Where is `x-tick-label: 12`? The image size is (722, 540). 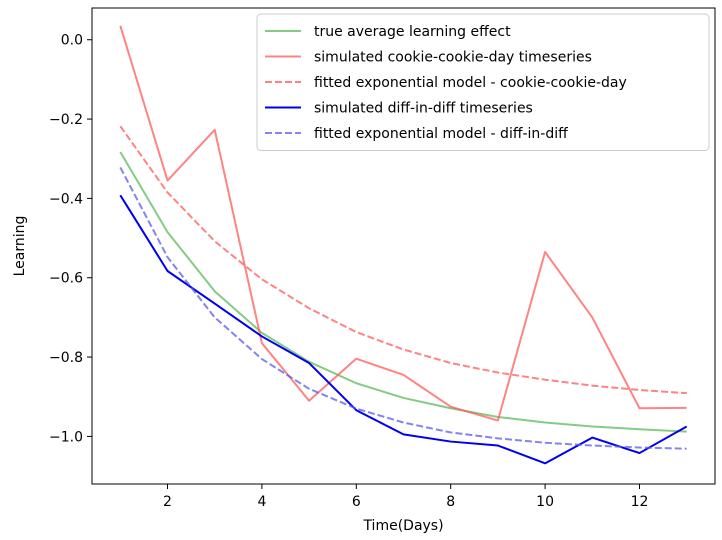 x-tick-label: 12 is located at coordinates (640, 502).